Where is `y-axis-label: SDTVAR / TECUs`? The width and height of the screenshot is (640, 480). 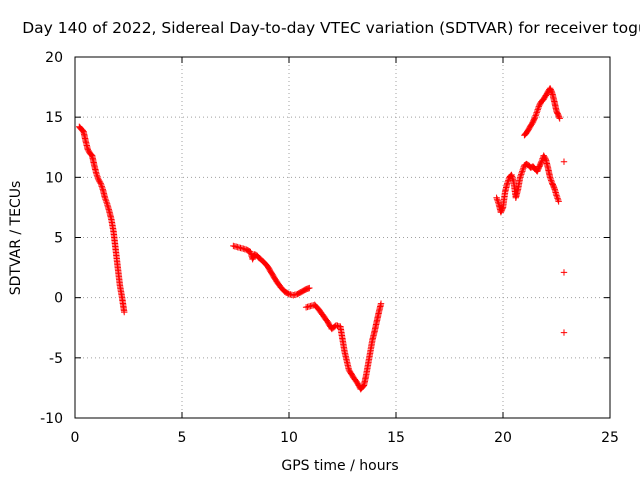
y-axis-label: SDTVAR / TECUs is located at coordinates (16, 238).